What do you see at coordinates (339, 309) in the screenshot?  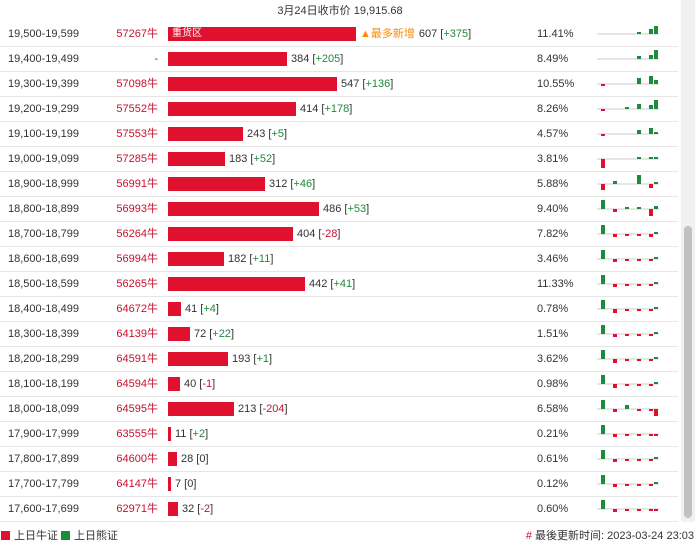 I see `table-row: 18,400-18,499 64672牛 41 [+4] 0.78%` at bounding box center [339, 309].